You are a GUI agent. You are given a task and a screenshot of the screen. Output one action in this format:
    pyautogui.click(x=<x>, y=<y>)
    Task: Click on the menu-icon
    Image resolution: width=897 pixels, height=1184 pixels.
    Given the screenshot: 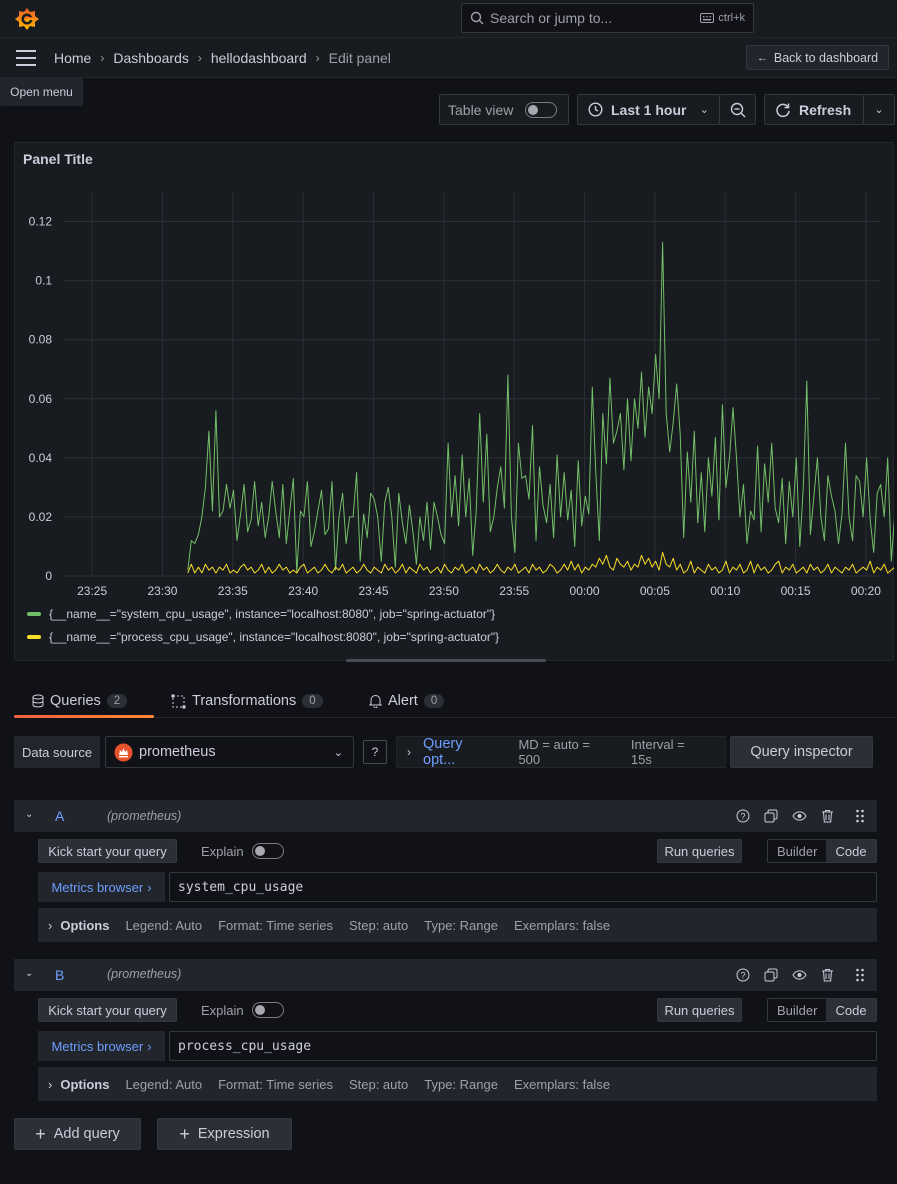 What is the action you would take?
    pyautogui.click(x=26, y=58)
    